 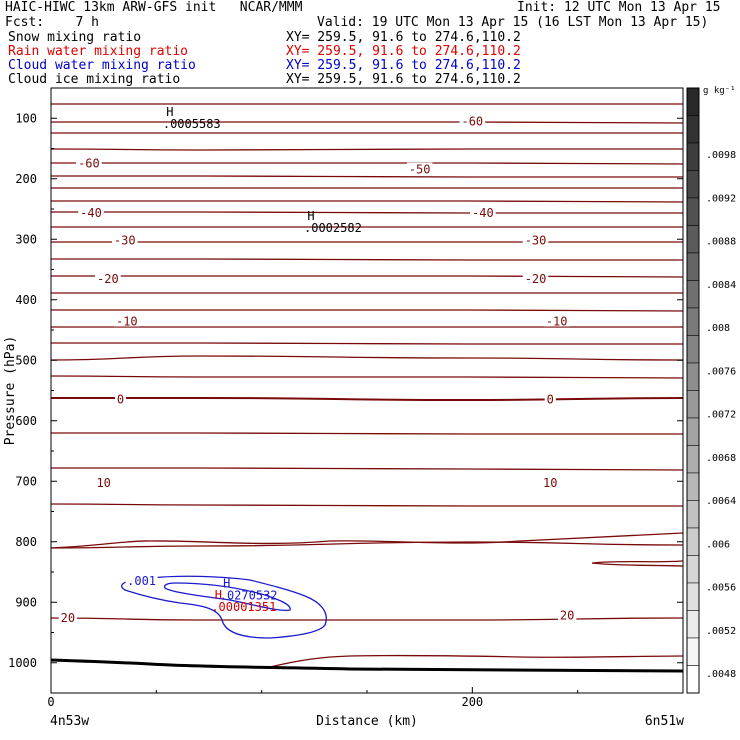 What do you see at coordinates (69, 721) in the screenshot?
I see `x-endpoint-left: 4n53w` at bounding box center [69, 721].